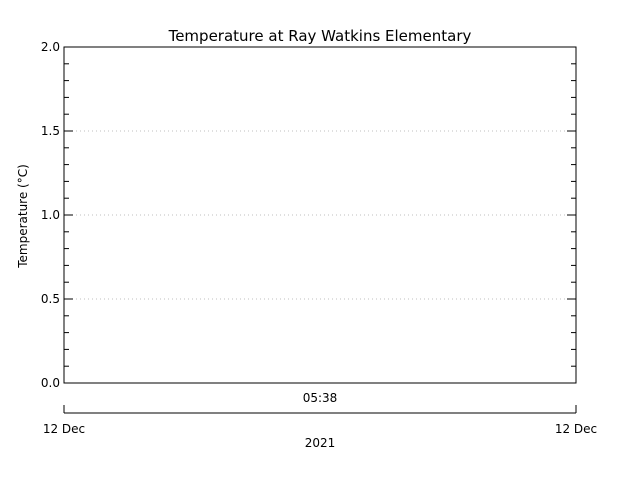 The height and width of the screenshot is (480, 640). I want to click on y-tick-label: 2.0, so click(50, 47).